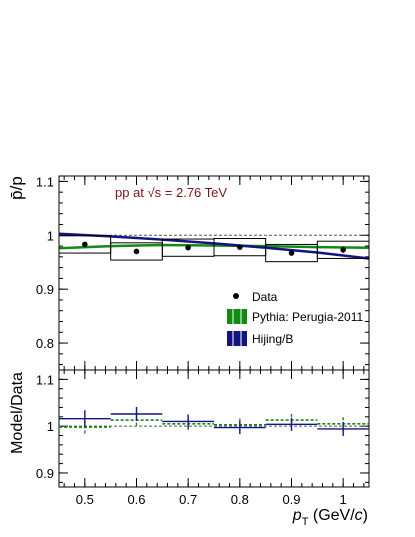 The image size is (415, 537). What do you see at coordinates (297, 515) in the screenshot?
I see `x-axis-title-var: p` at bounding box center [297, 515].